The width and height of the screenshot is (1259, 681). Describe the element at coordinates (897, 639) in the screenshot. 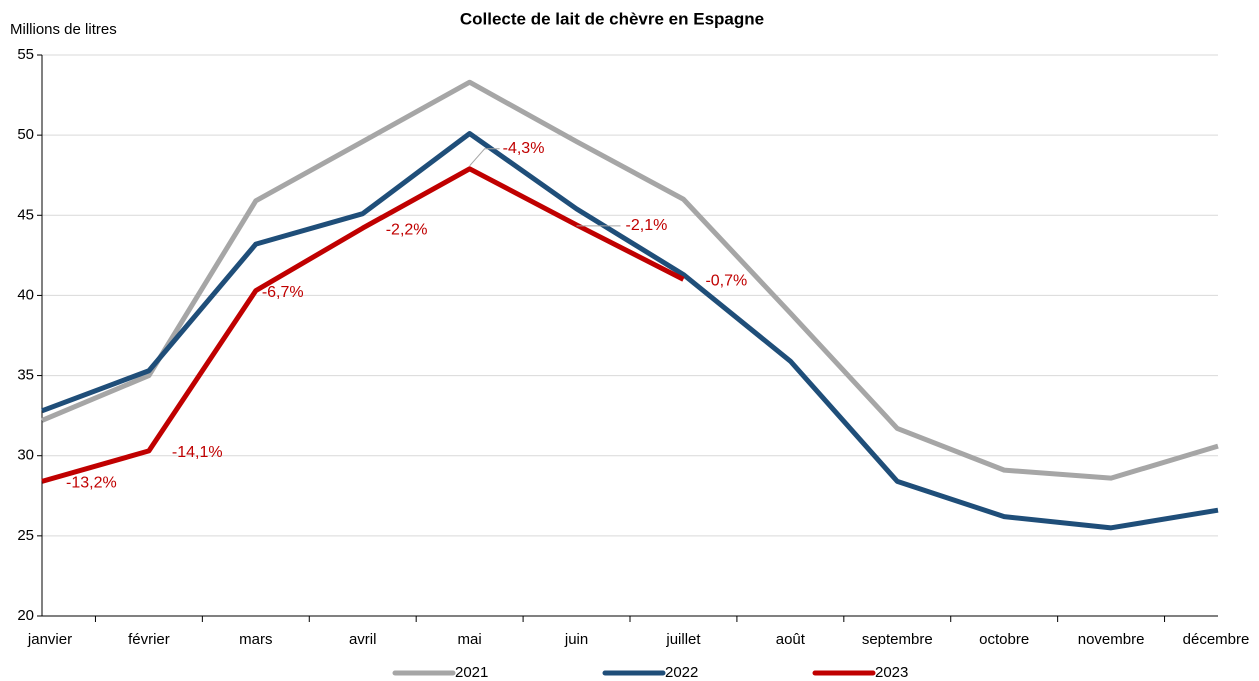

I see `x-tick-label: septembre` at that location.